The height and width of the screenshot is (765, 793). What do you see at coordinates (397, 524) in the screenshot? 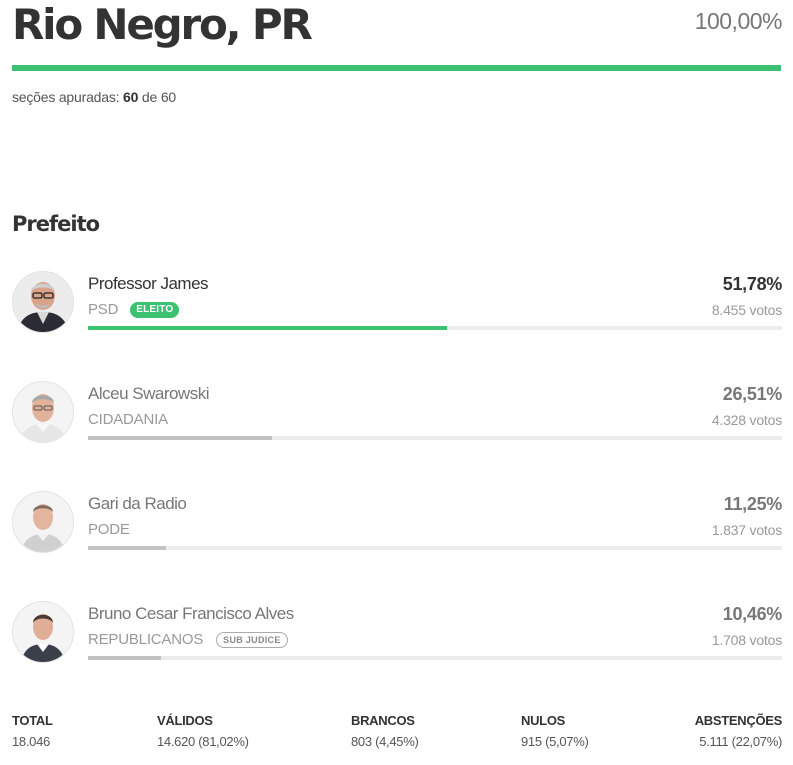
I see `candidate-row: Gari da Radio PODE 11,25% 1.837 votos` at bounding box center [397, 524].